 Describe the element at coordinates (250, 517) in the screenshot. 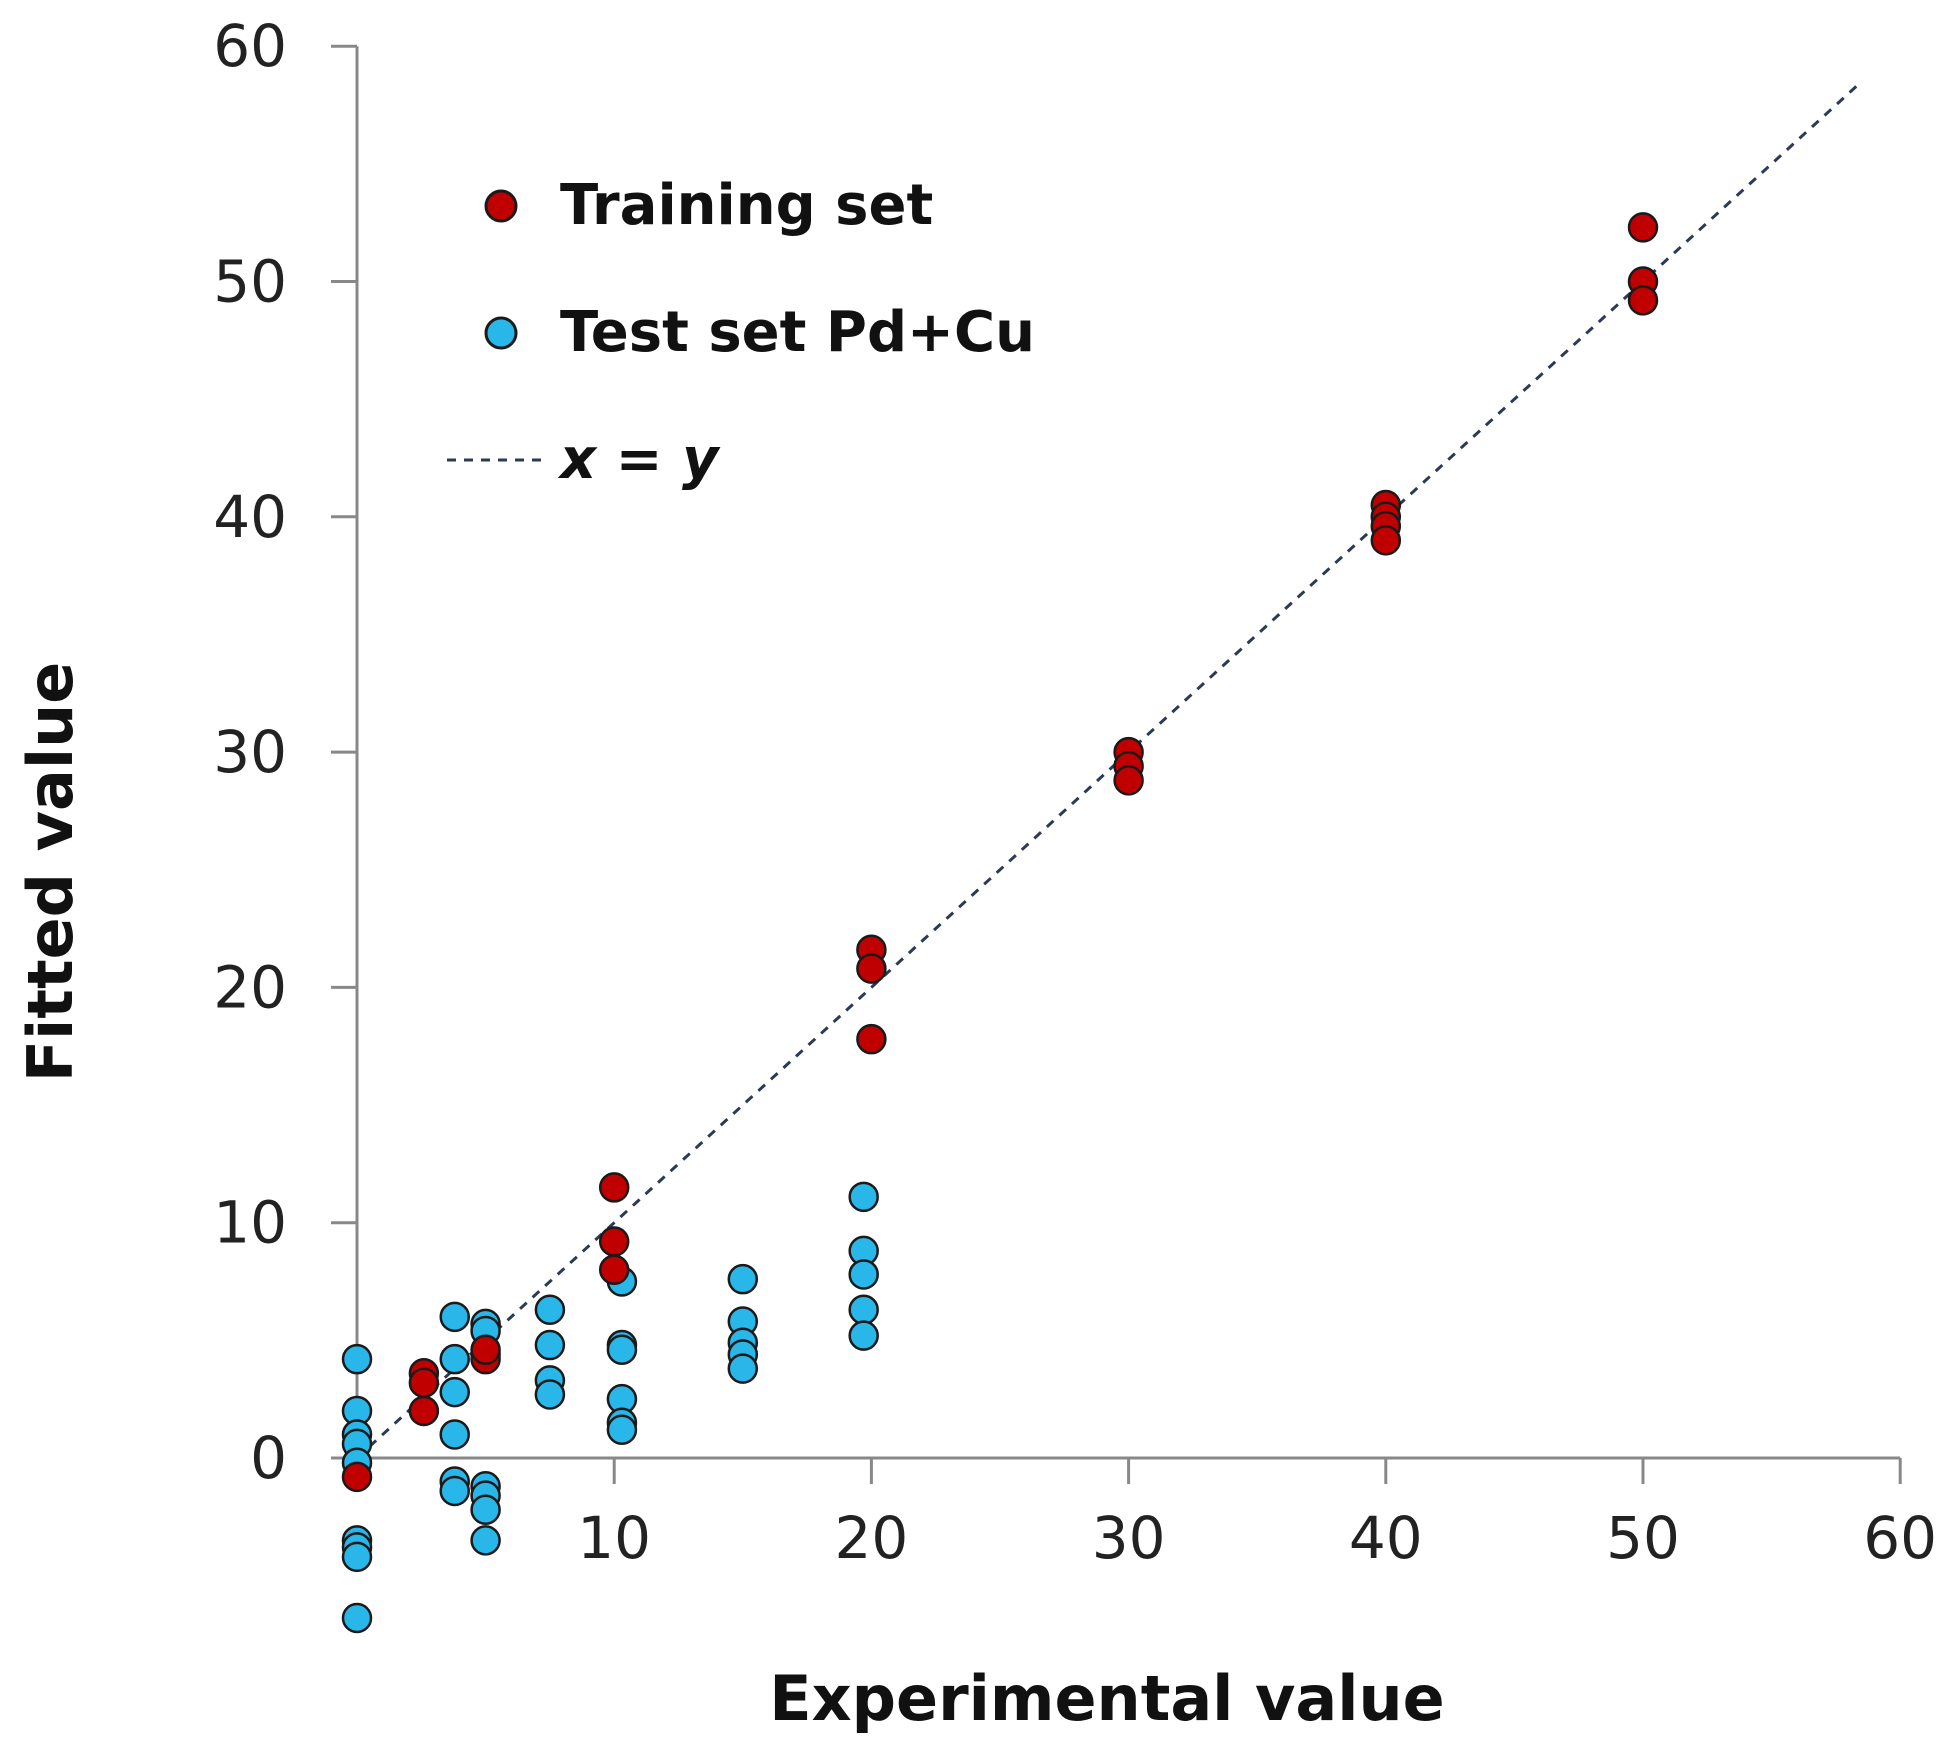

I see `y-tick-label: 40` at that location.